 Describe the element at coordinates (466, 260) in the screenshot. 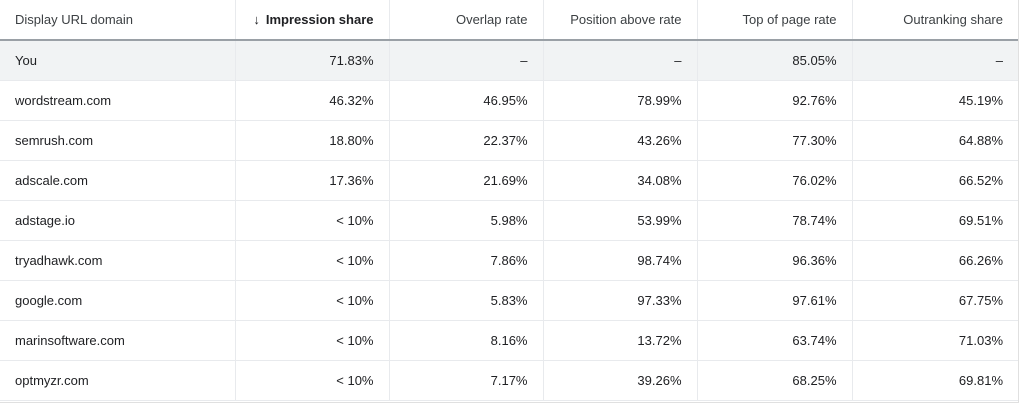

I see `overlap-rate-cell: 7.86%` at that location.